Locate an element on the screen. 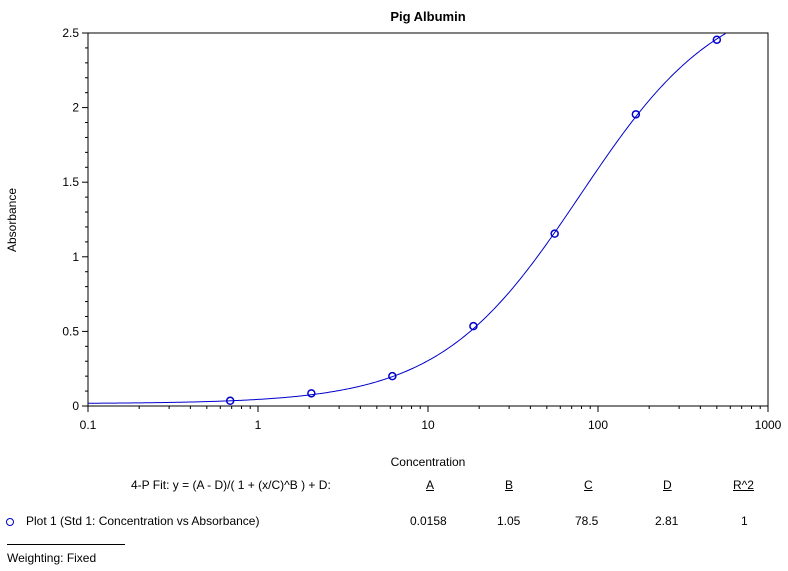 Image resolution: width=788 pixels, height=571 pixels. fit-header-d: D is located at coordinates (667, 485).